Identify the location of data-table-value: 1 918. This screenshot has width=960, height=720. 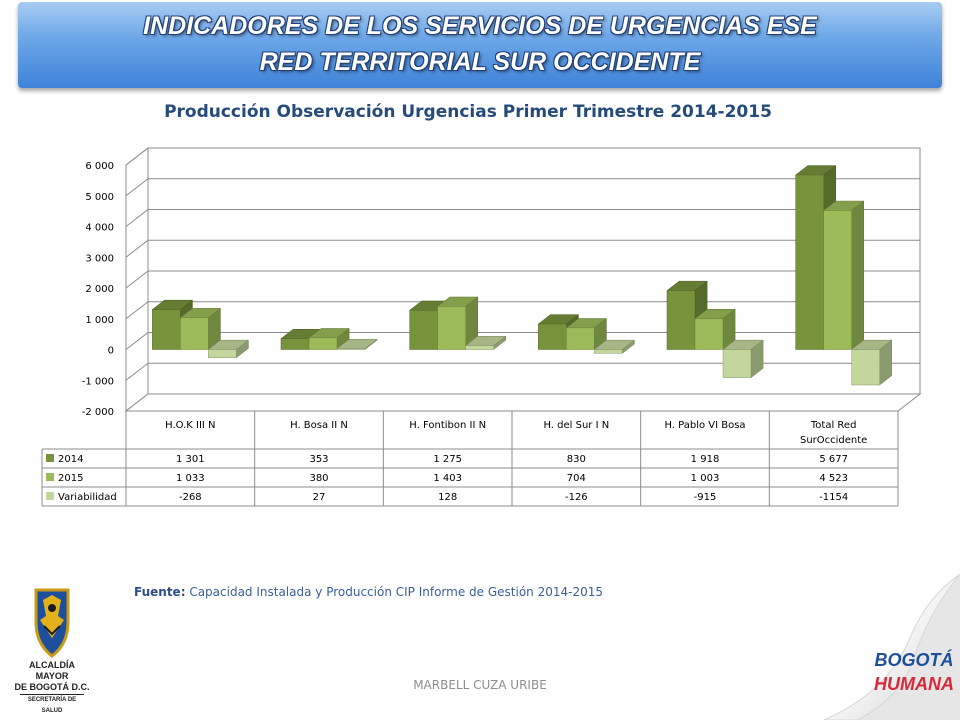
(705, 459).